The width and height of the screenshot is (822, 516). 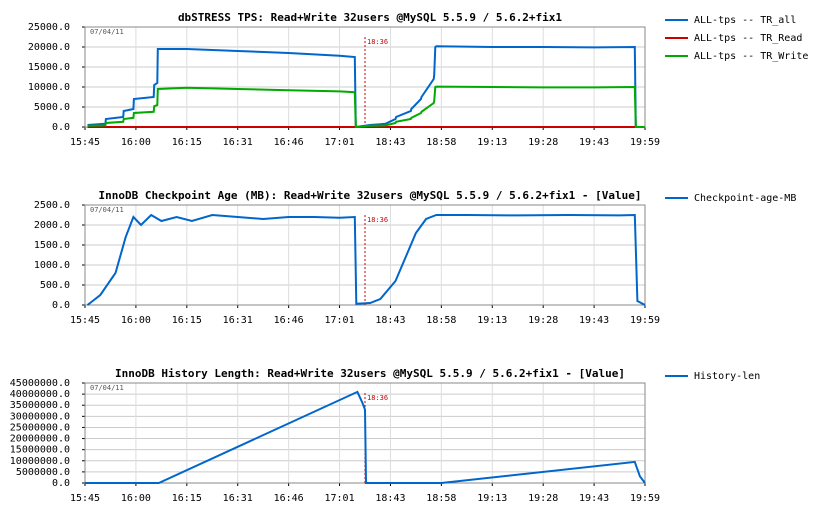 What do you see at coordinates (49, 27) in the screenshot?
I see `y-tick-label: 25000.0` at bounding box center [49, 27].